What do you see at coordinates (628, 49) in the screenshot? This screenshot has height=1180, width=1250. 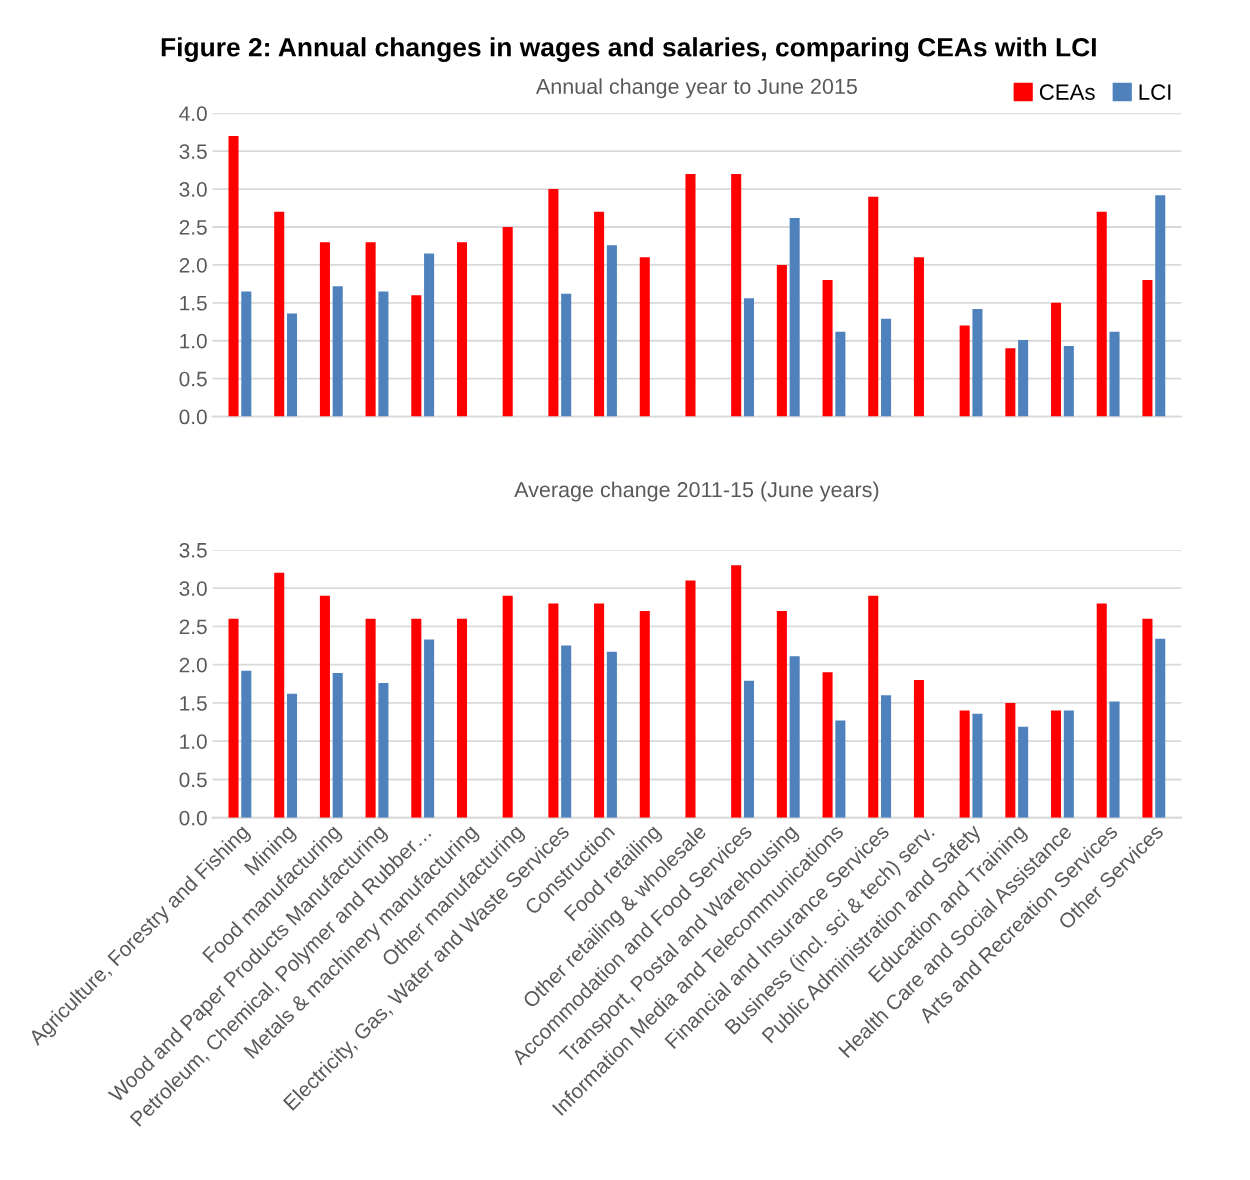 I see `chart-title: Figure 2: Annual changes in wages and salaries, comparing CEAs with LCI` at bounding box center [628, 49].